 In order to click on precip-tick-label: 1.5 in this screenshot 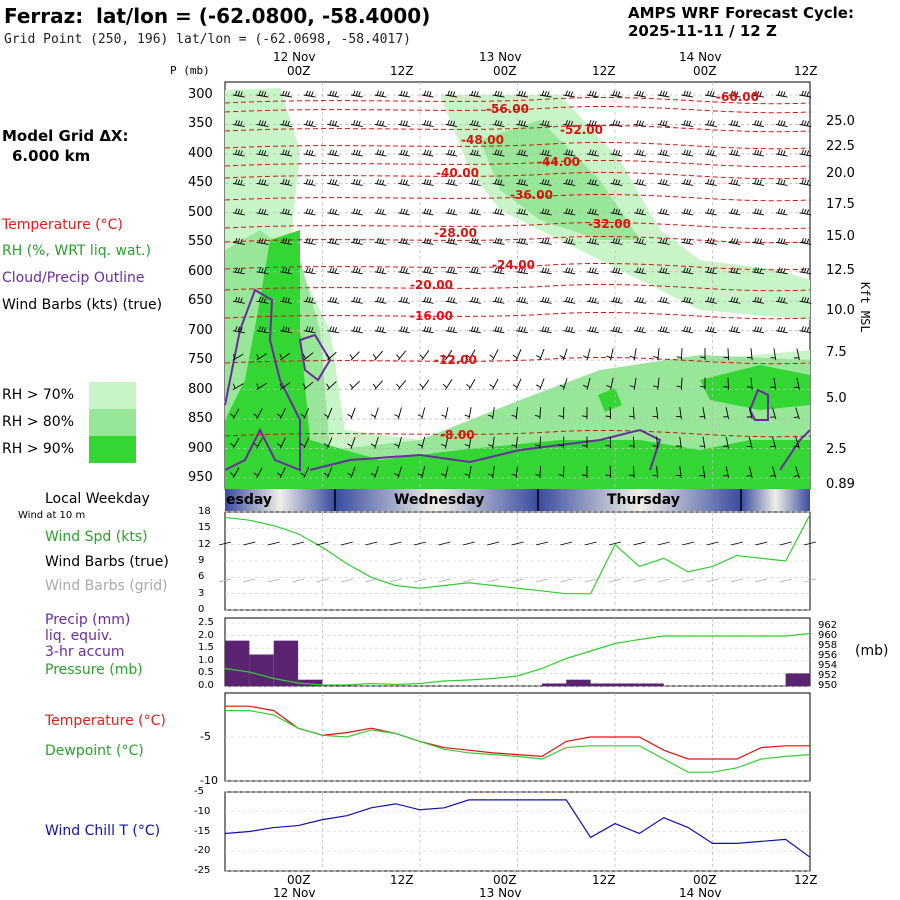, I will do `click(206, 648)`.